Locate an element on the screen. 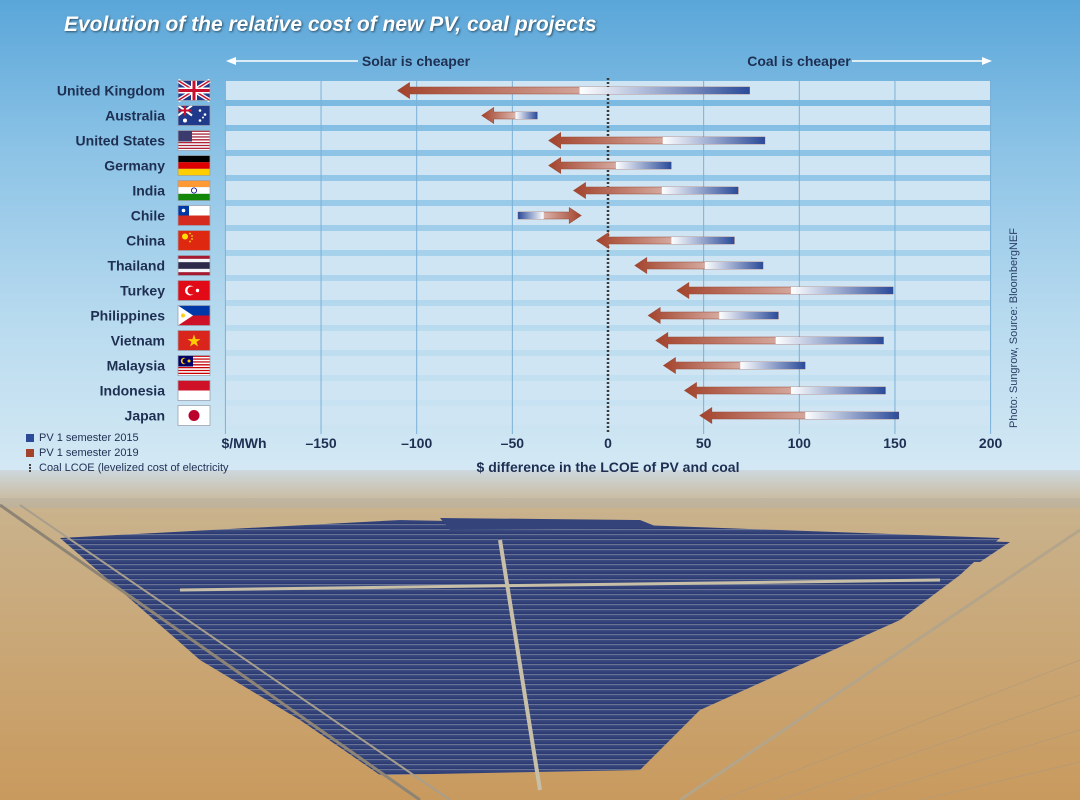  malaysia-flag is located at coordinates (194, 365).